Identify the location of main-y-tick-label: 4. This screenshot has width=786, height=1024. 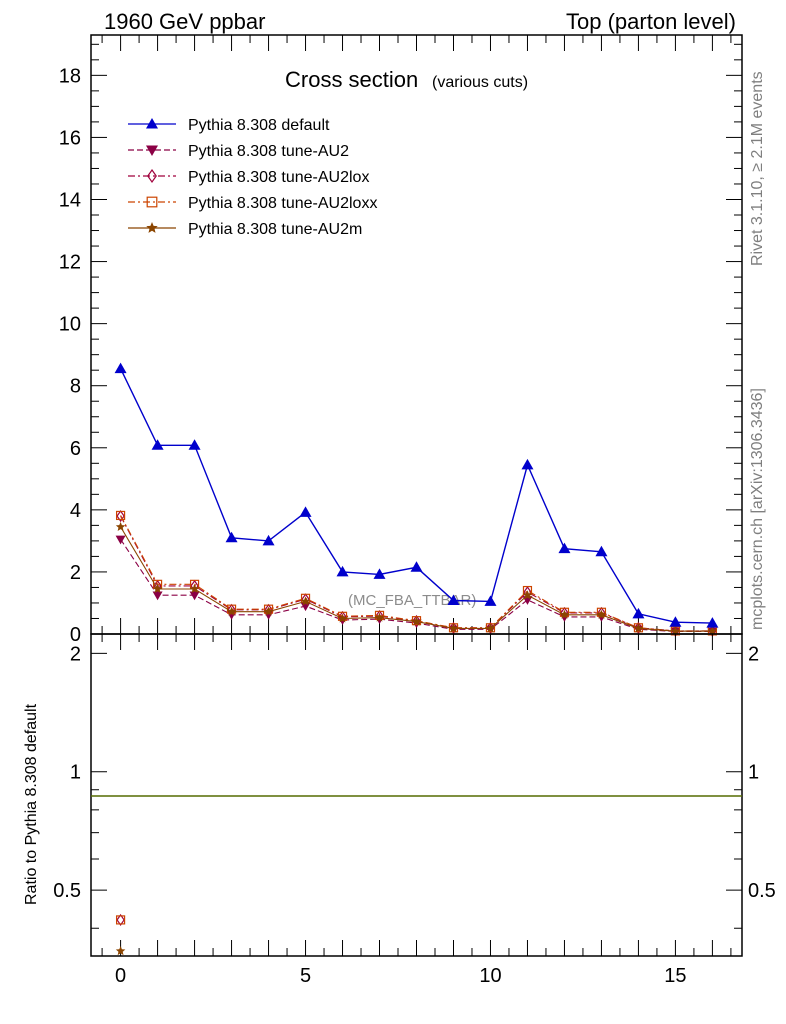
(75, 511).